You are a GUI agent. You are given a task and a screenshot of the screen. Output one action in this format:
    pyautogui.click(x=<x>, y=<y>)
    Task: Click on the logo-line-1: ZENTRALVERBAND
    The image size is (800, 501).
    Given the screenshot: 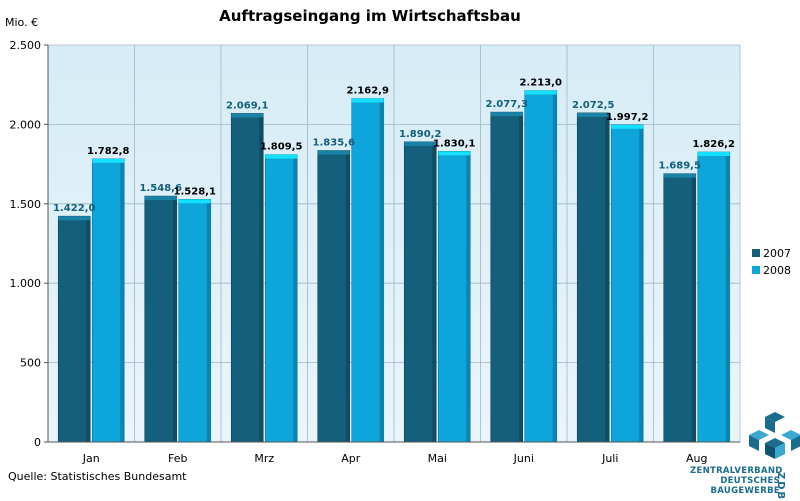 What is the action you would take?
    pyautogui.click(x=736, y=471)
    